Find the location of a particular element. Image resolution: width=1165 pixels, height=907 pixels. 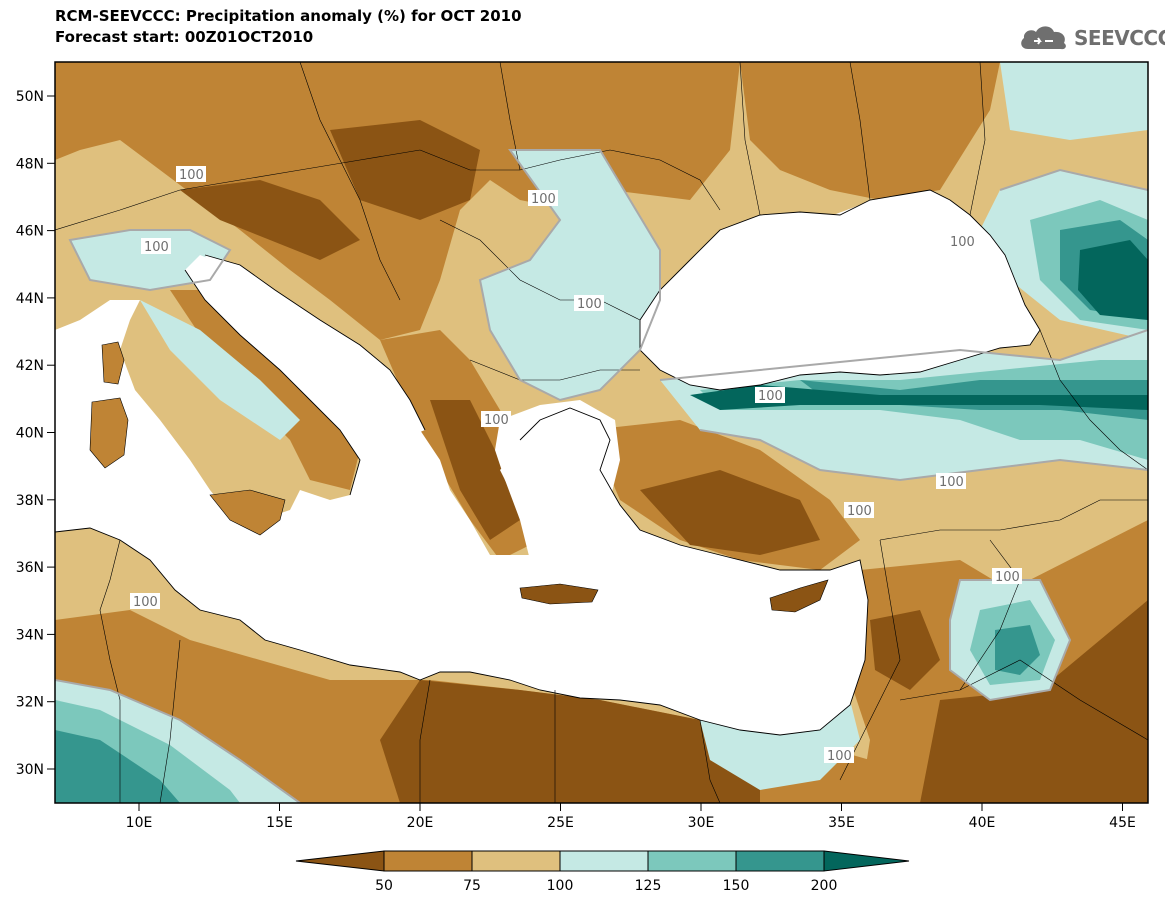

field-alps-core is located at coordinates (270, 220).